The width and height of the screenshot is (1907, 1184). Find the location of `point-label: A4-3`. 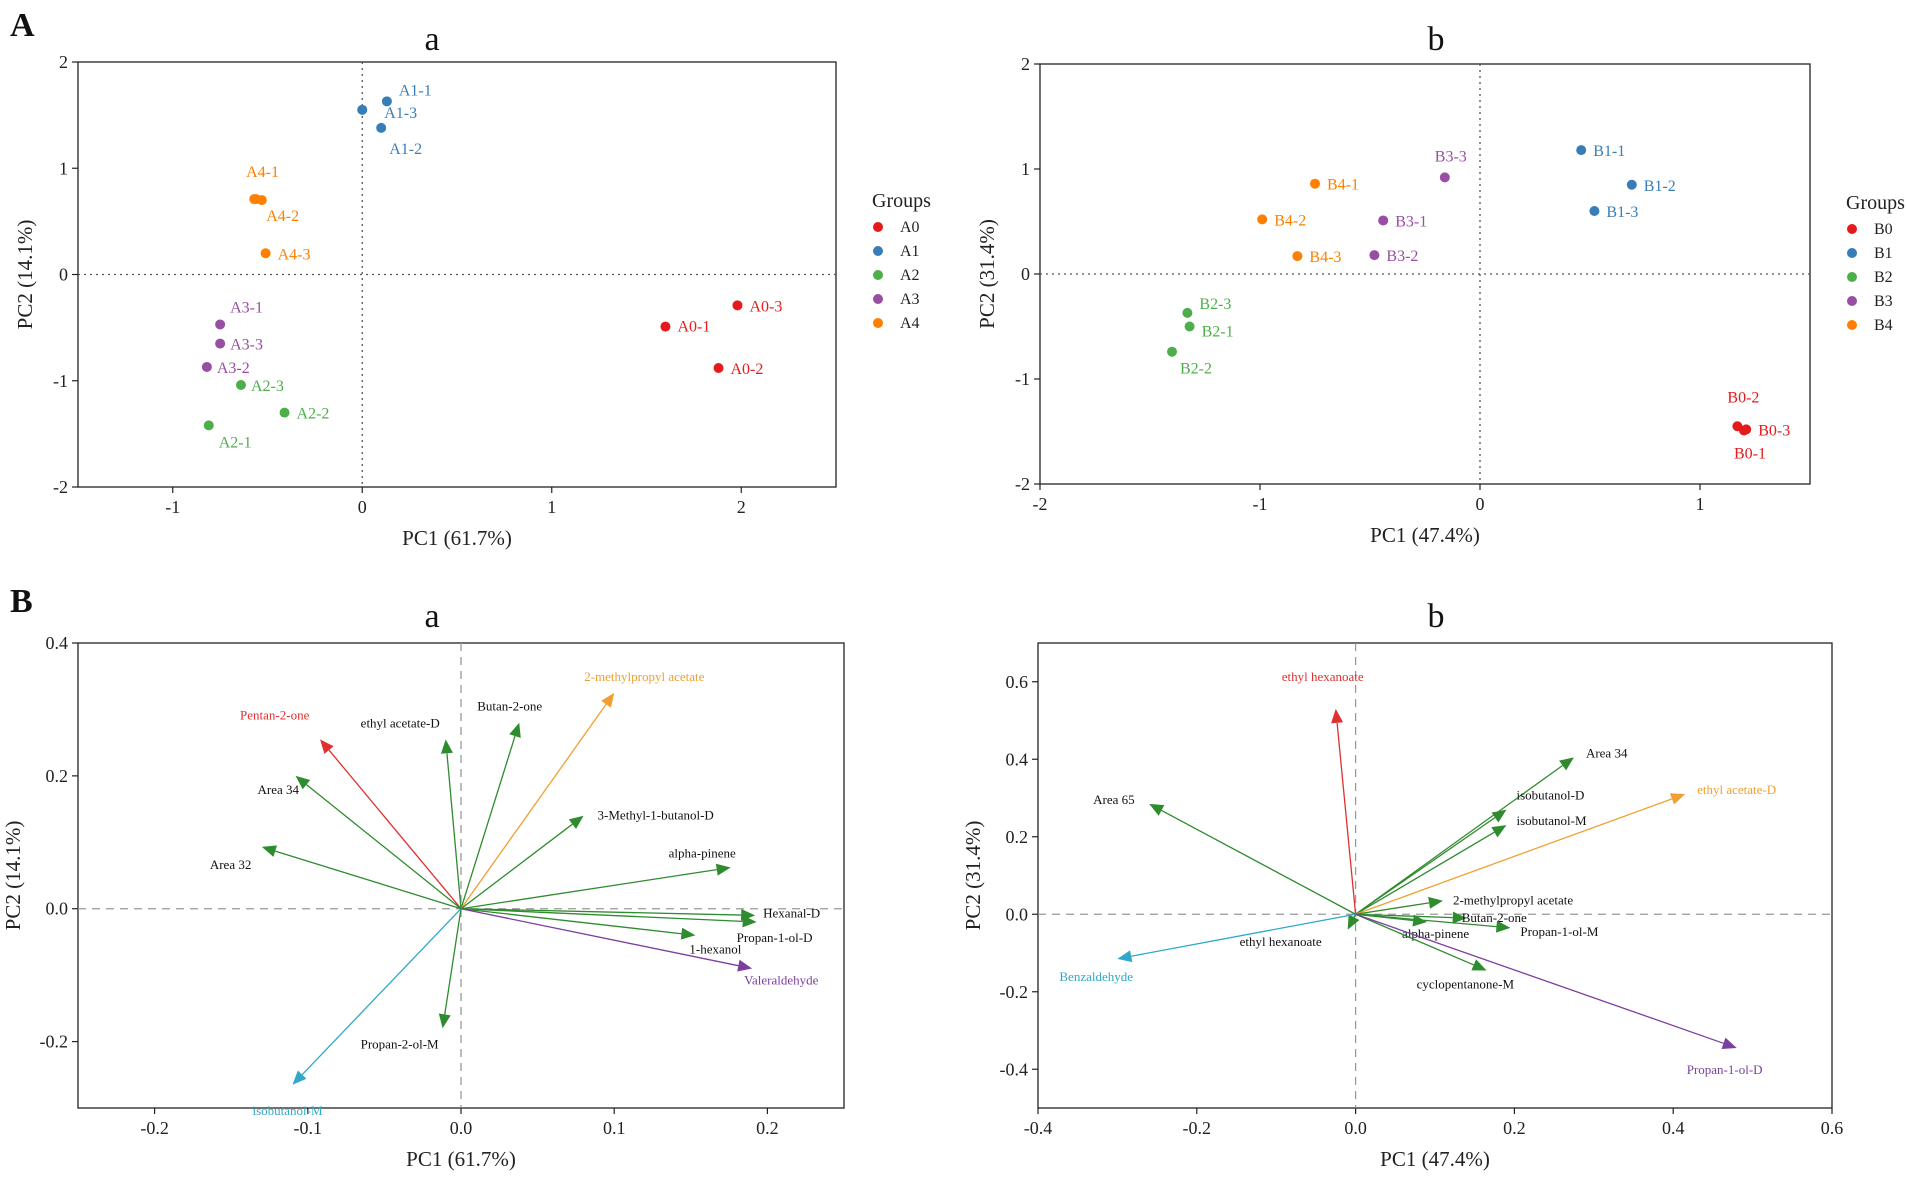

point-label: A4-3 is located at coordinates (294, 254).